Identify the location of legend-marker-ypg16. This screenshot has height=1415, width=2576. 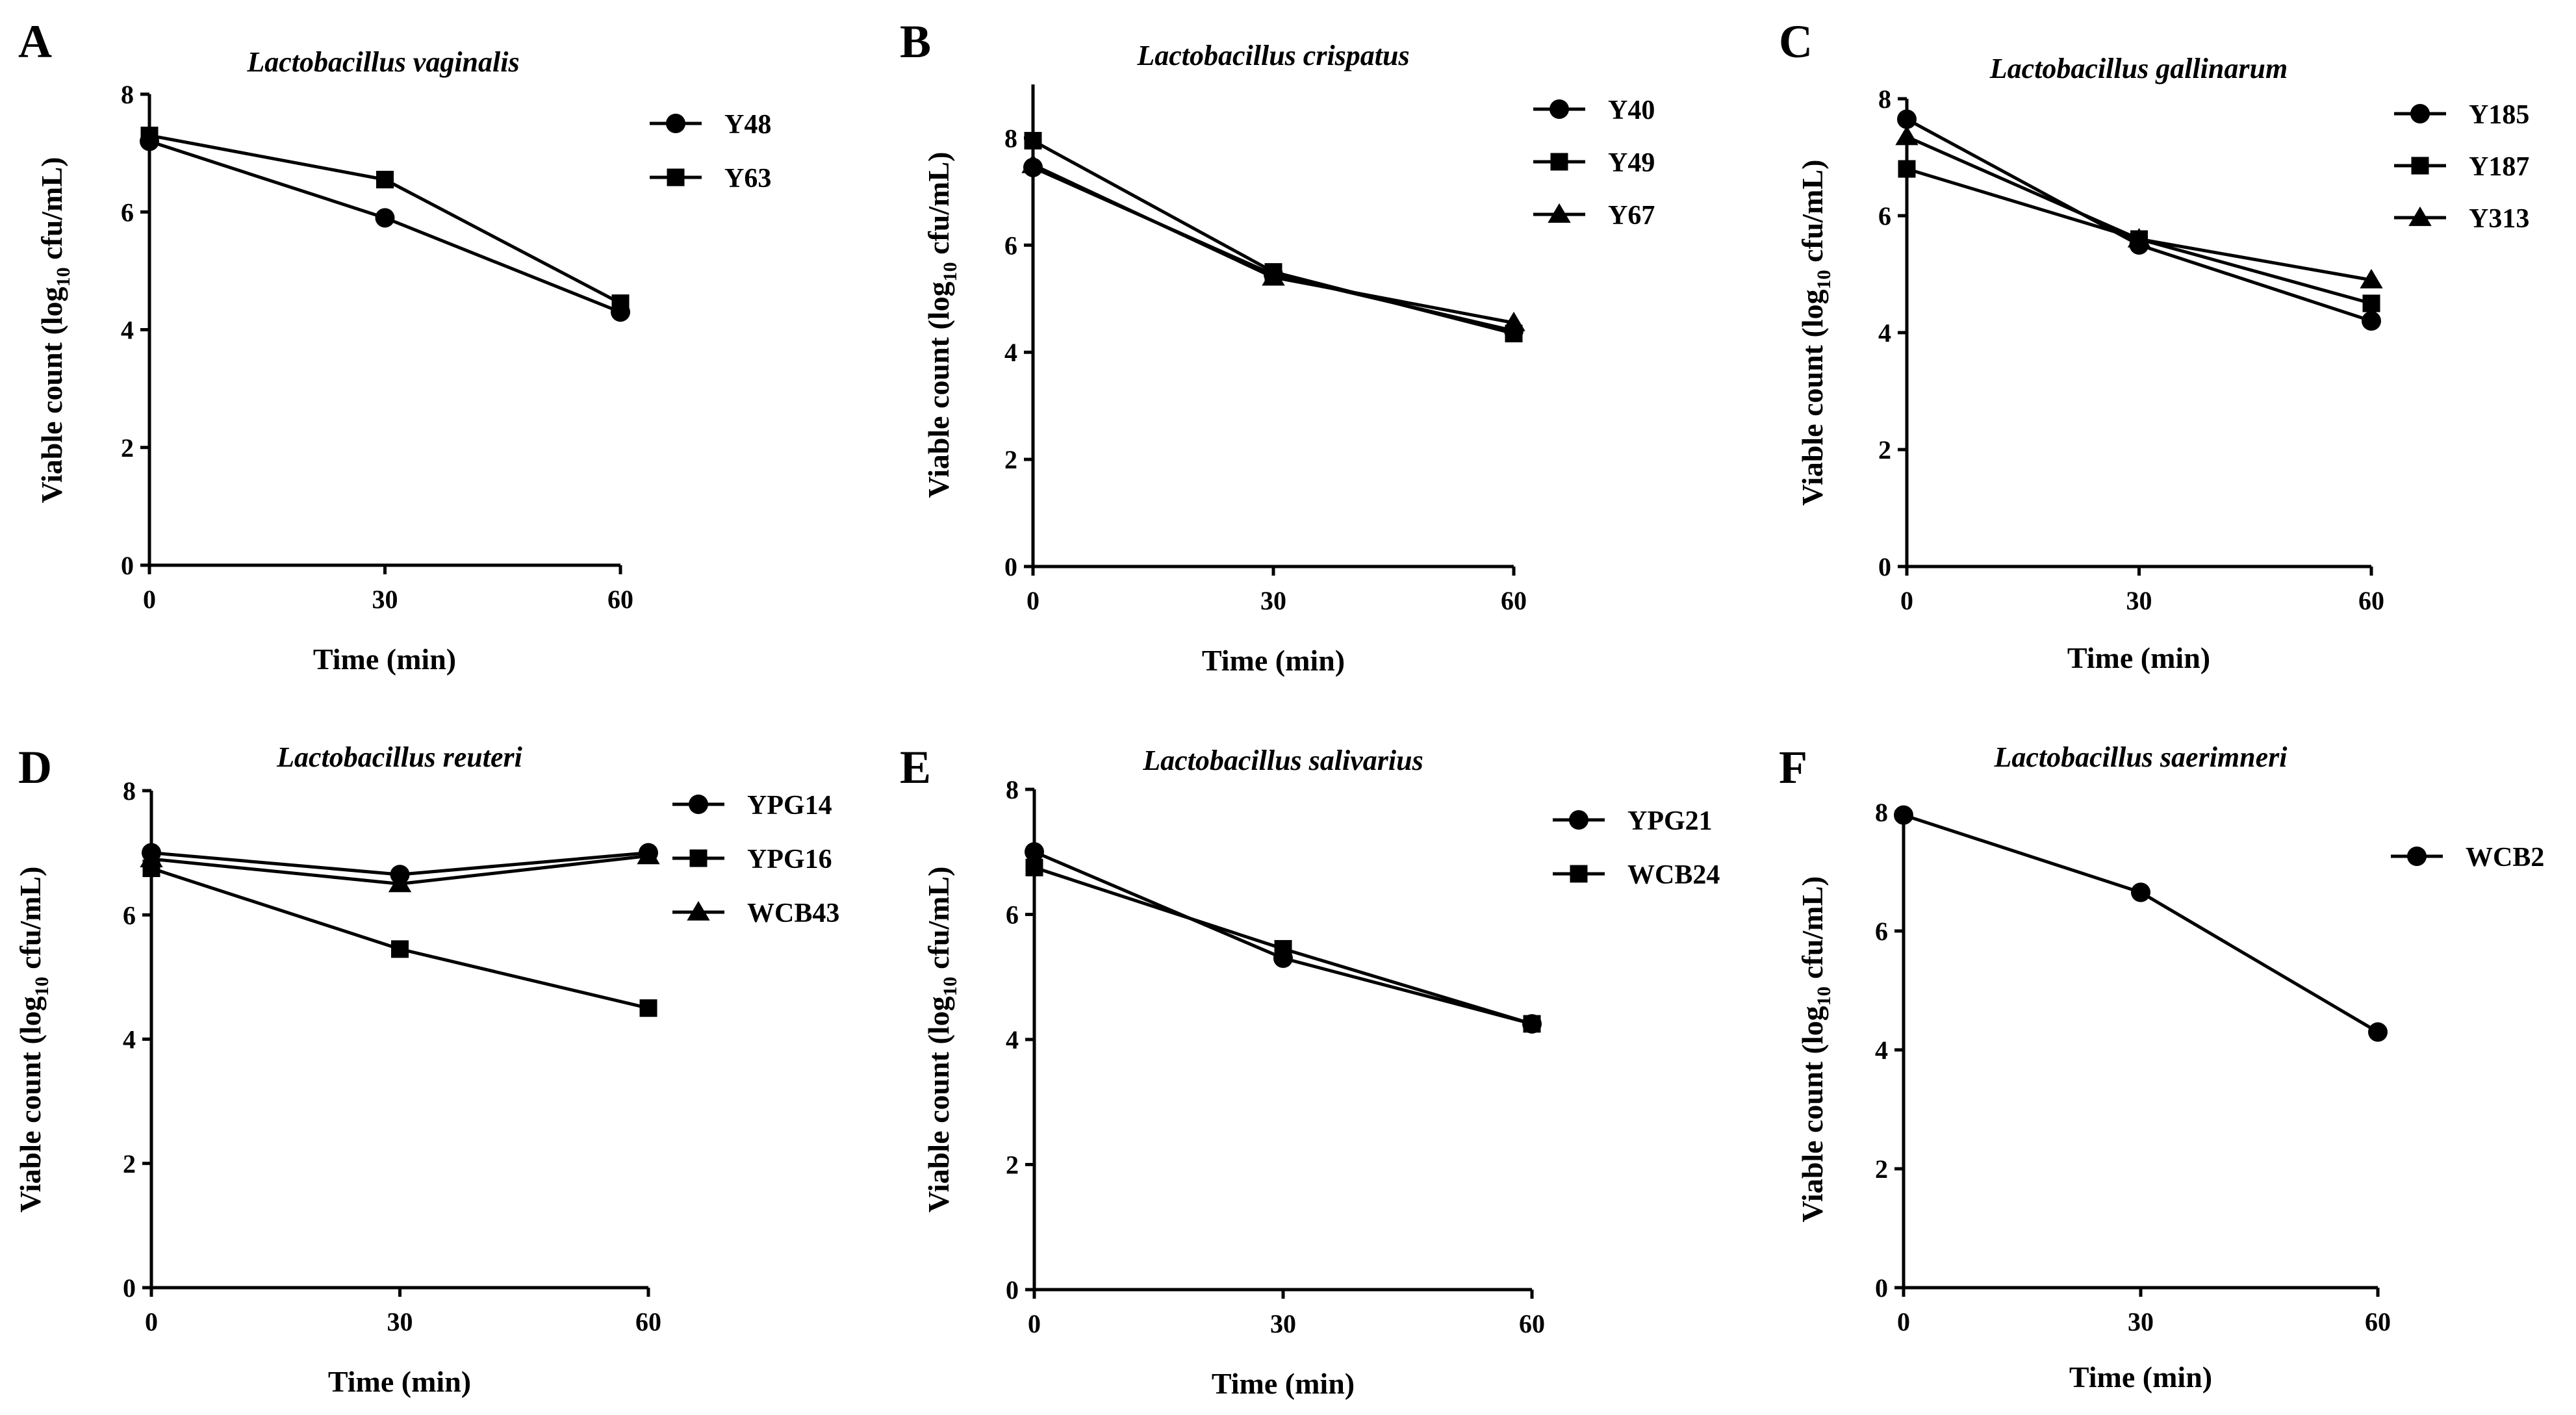
(698, 858).